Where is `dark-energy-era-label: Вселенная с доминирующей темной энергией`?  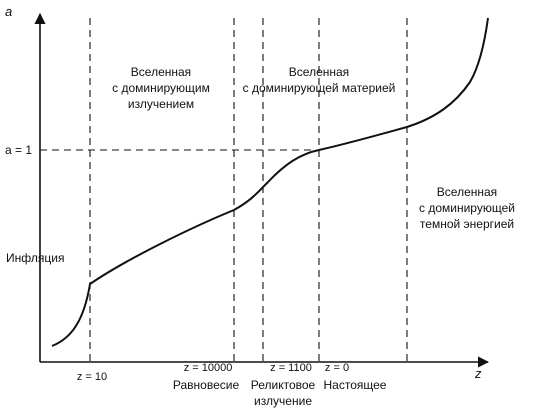 dark-energy-era-label: Вселенная с доминирующей темной энергией is located at coordinates (467, 208).